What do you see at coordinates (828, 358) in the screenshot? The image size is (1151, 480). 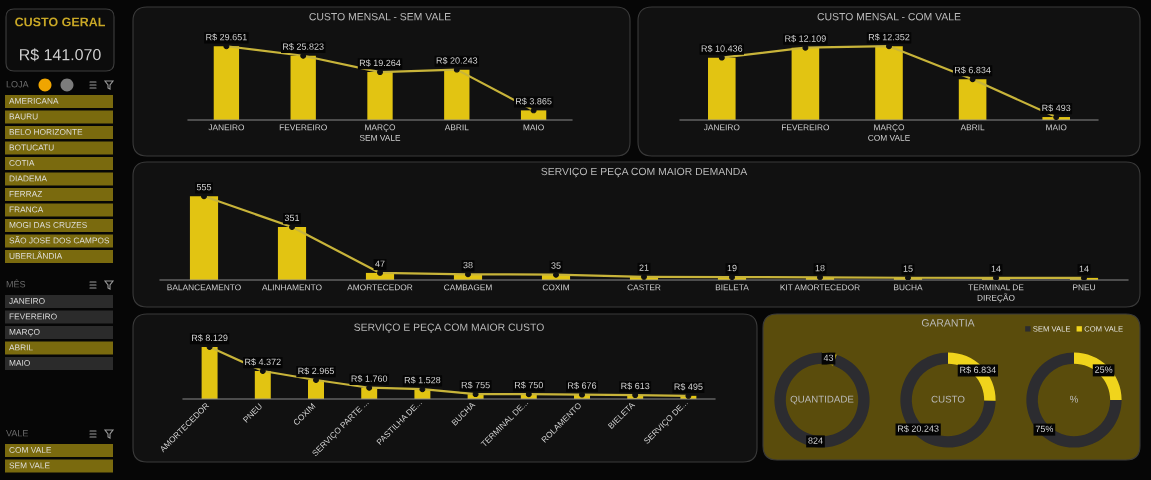 I see `data-label: 43` at bounding box center [828, 358].